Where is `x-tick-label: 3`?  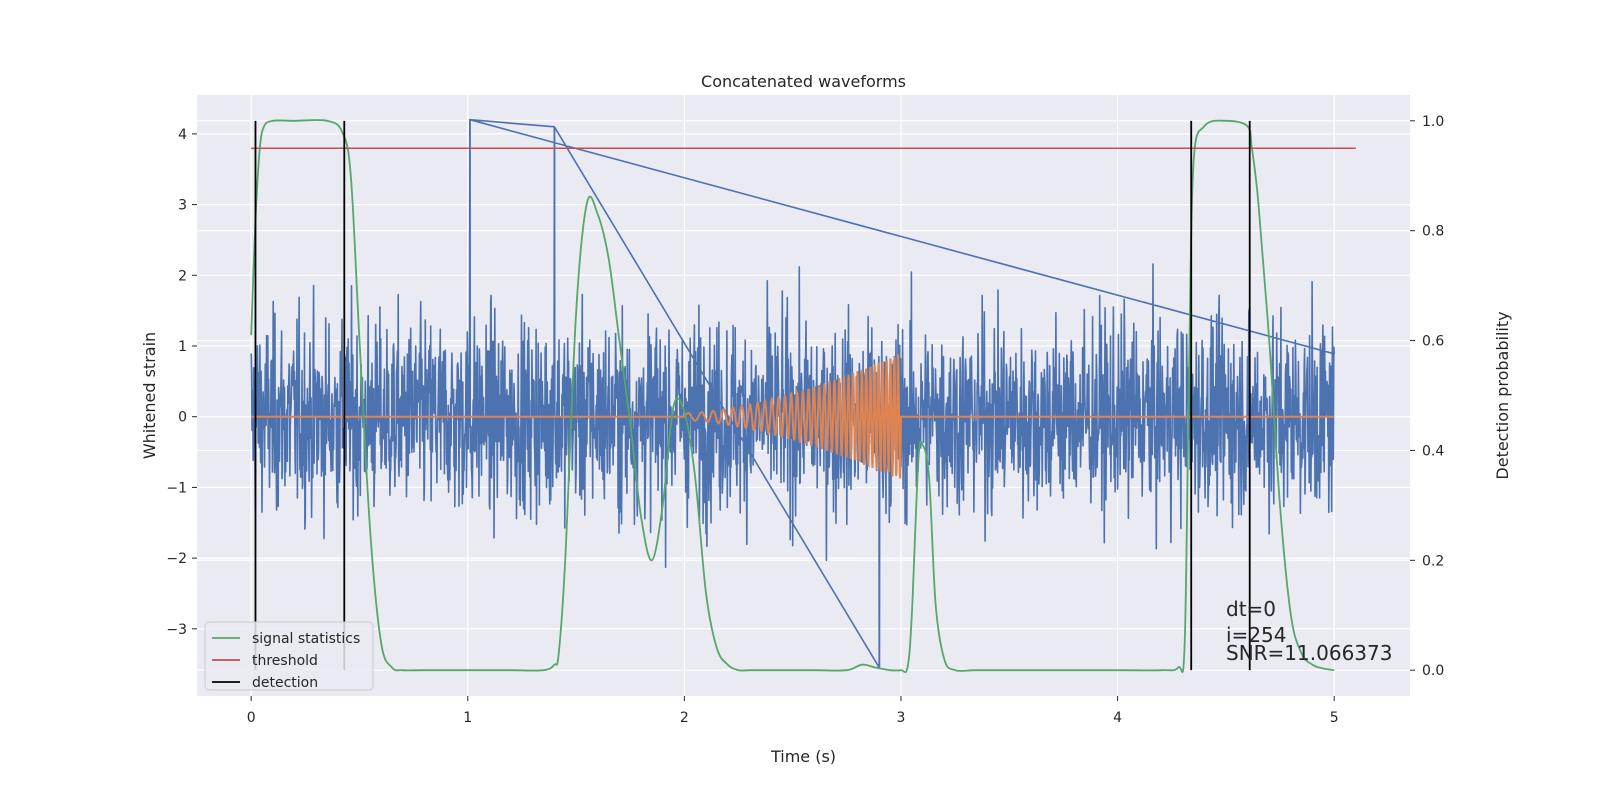
x-tick-label: 3 is located at coordinates (901, 718).